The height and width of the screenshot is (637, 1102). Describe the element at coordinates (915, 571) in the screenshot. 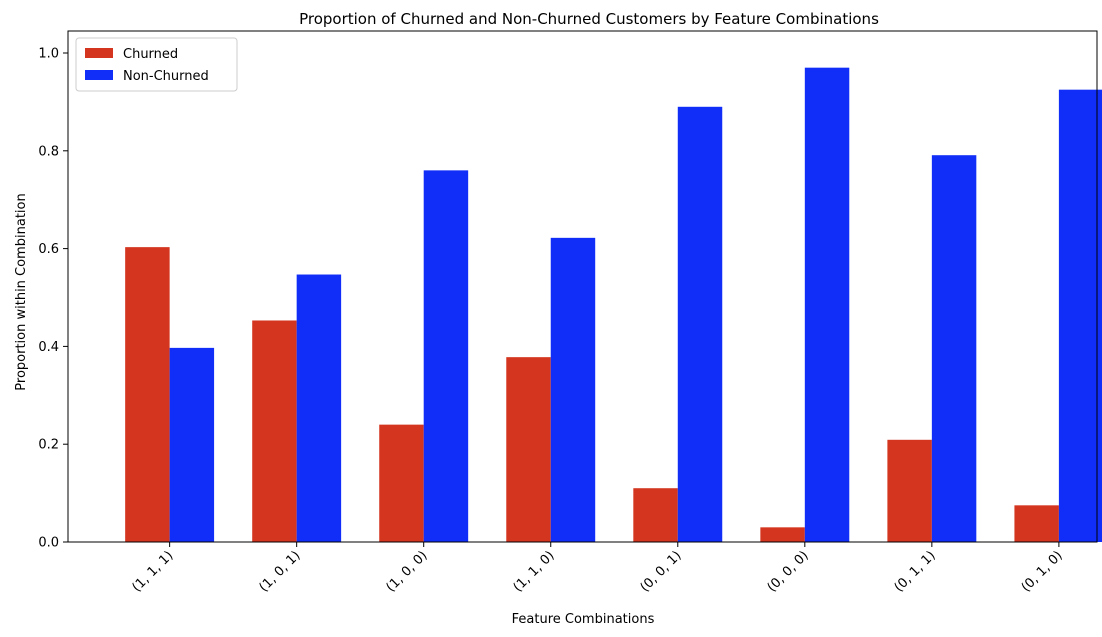

I see `x-tick-label: (0, 1, 1)` at that location.